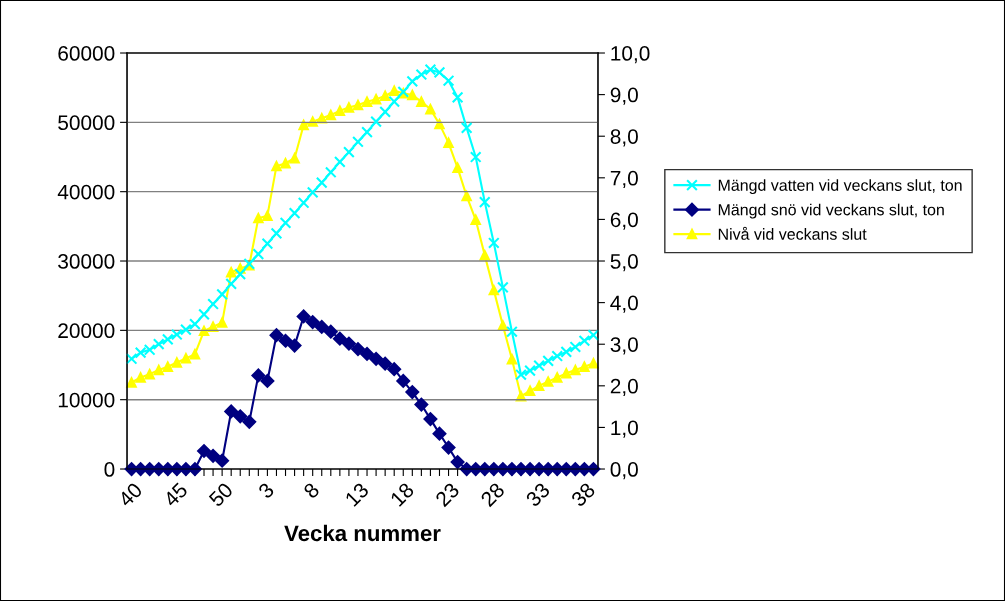 This screenshot has width=1005, height=601. Describe the element at coordinates (266, 490) in the screenshot. I see `x-tick-label: 3` at that location.